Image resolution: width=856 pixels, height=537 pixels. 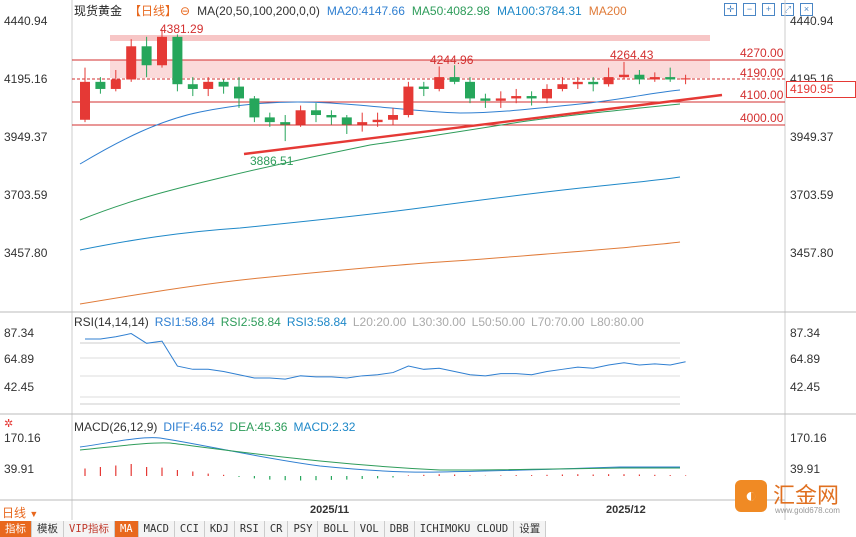 I want to click on macd-value: MACD:2.32, so click(x=324, y=427).